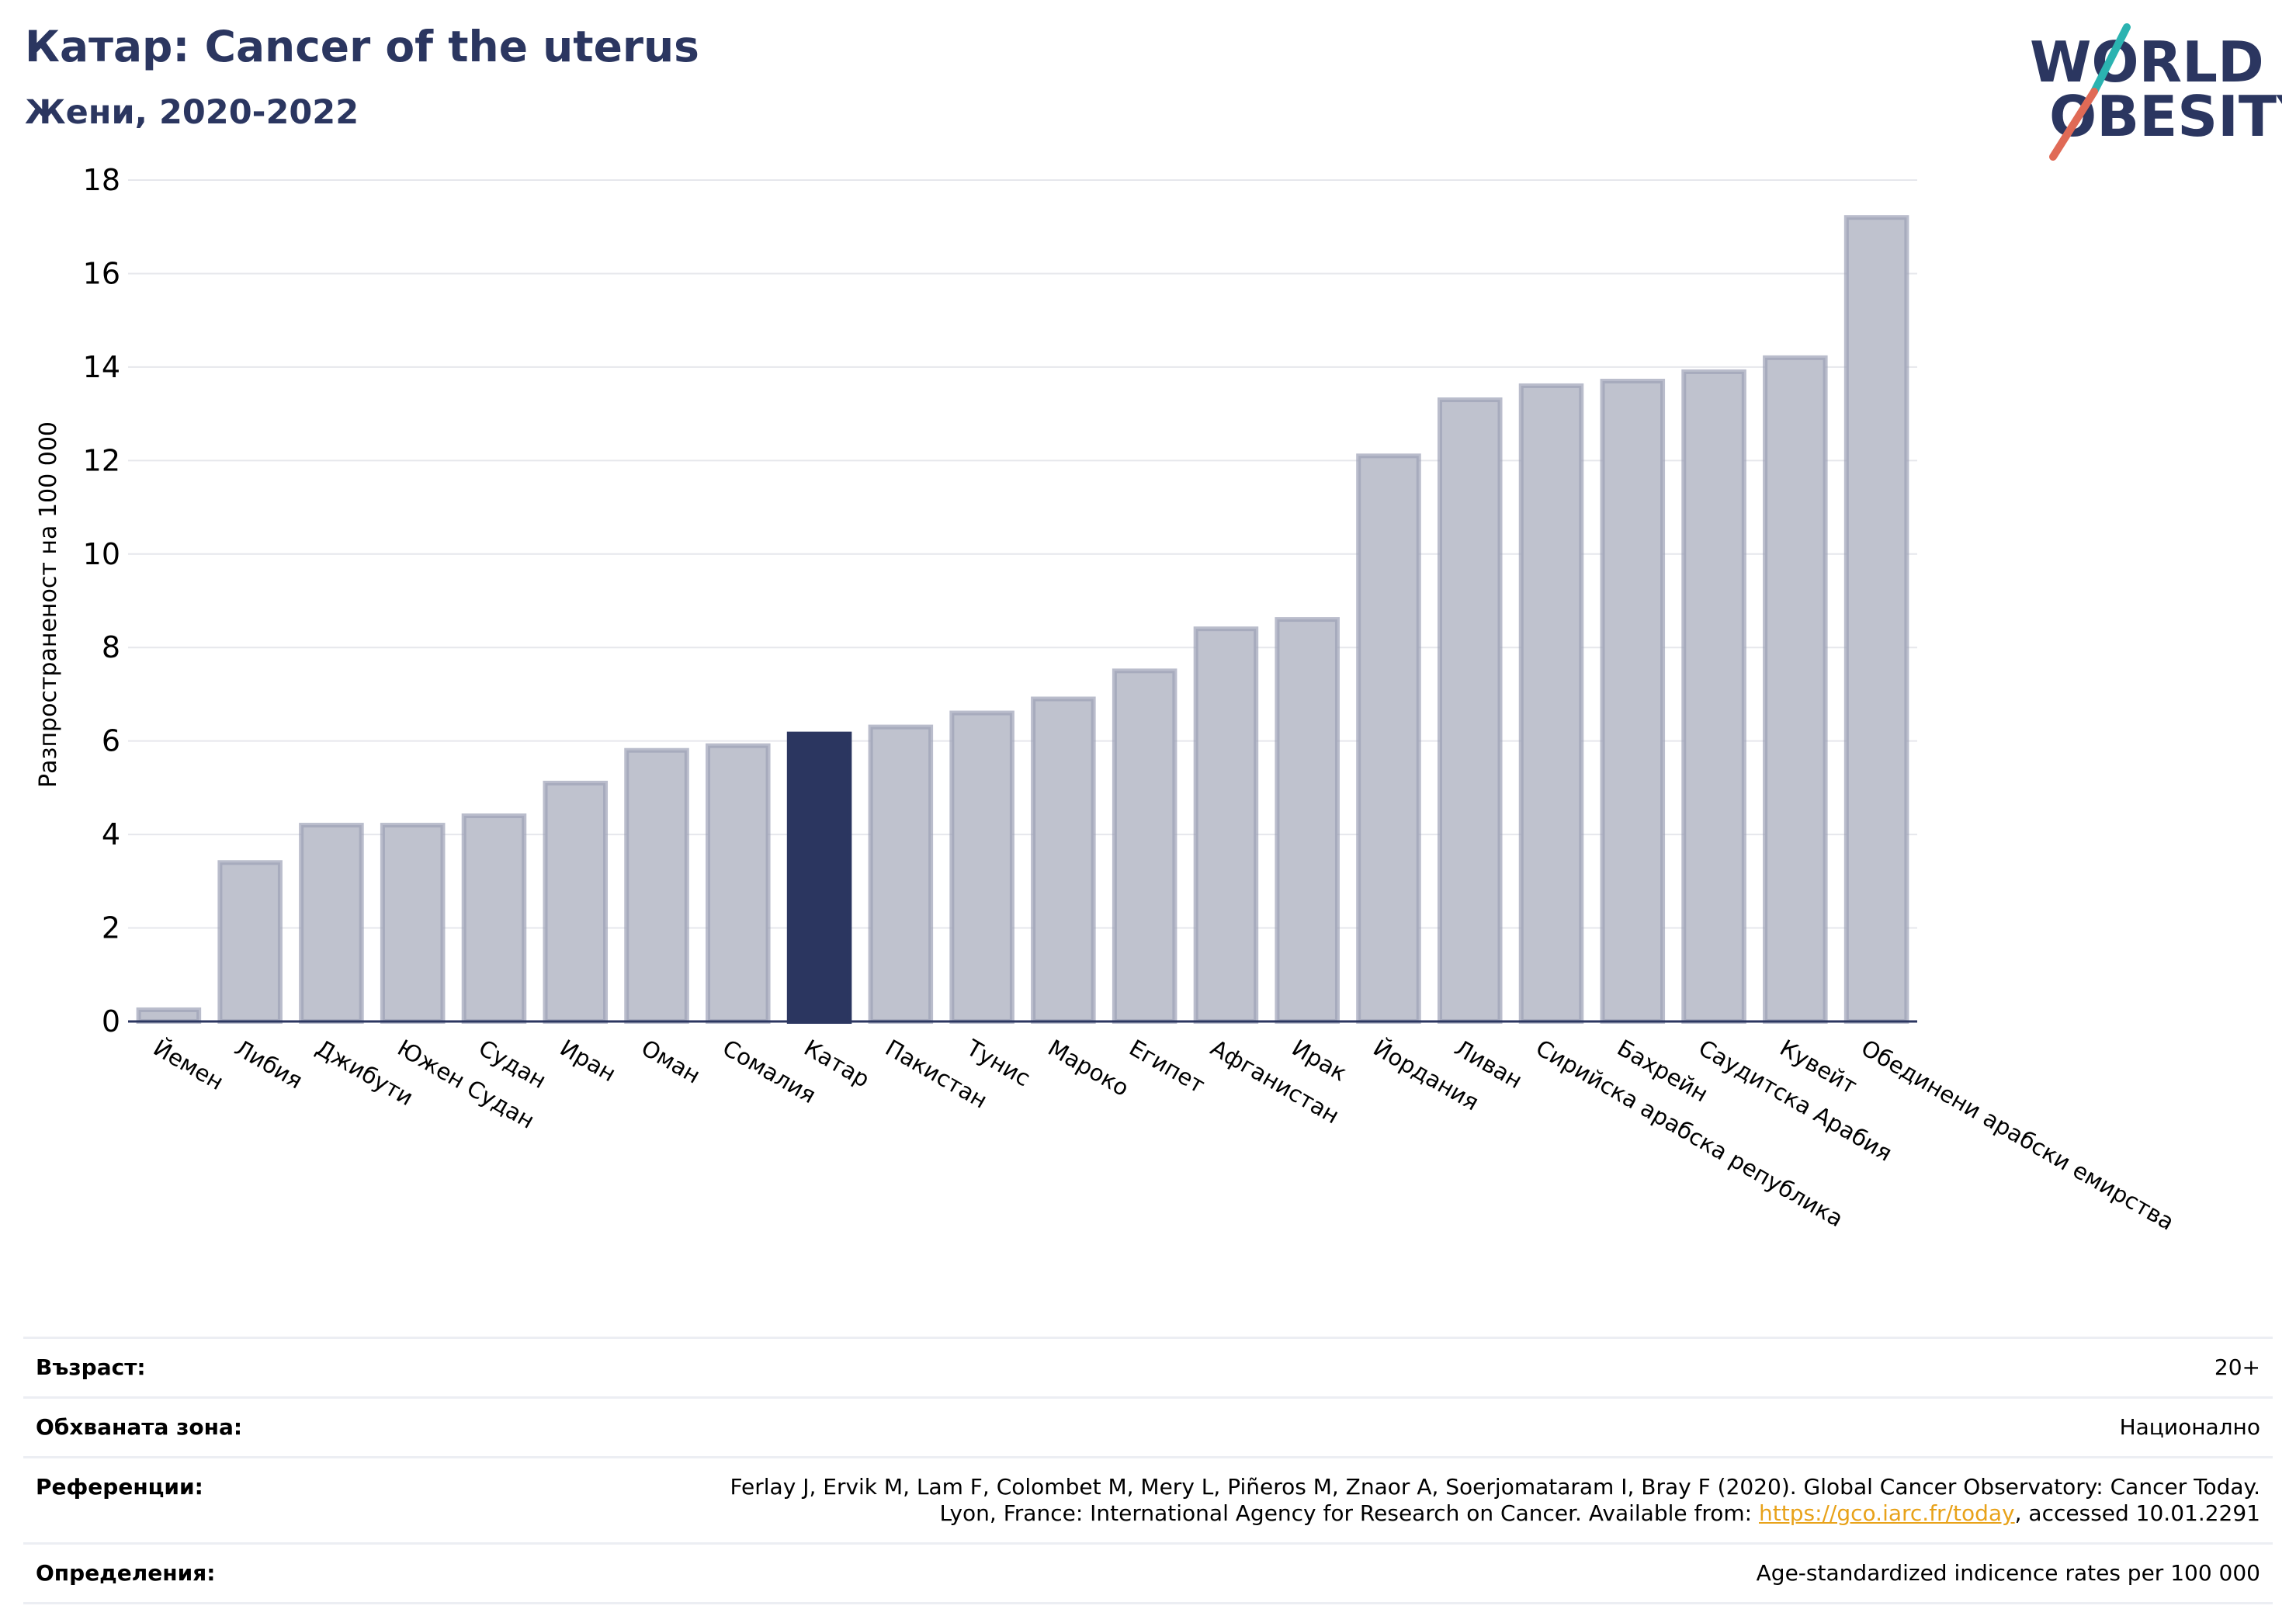 The height and width of the screenshot is (1623, 2296). I want to click on y-tick-label: 16, so click(101, 273).